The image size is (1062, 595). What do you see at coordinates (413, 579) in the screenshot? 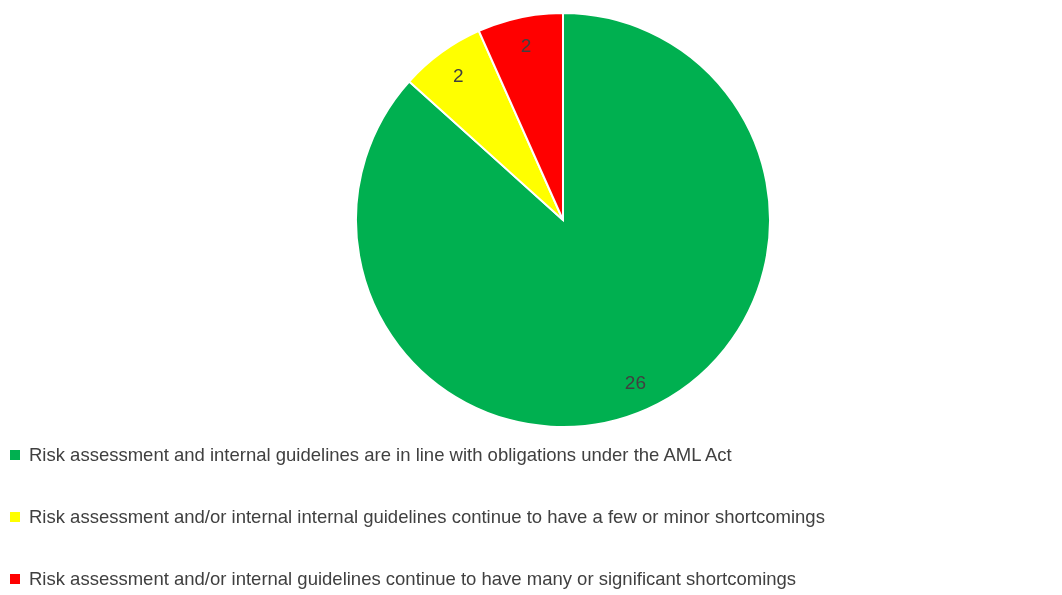
I see `legend-label: Risk assessment and/or internal guidelines continue to have many or significant shortcomings` at bounding box center [413, 579].